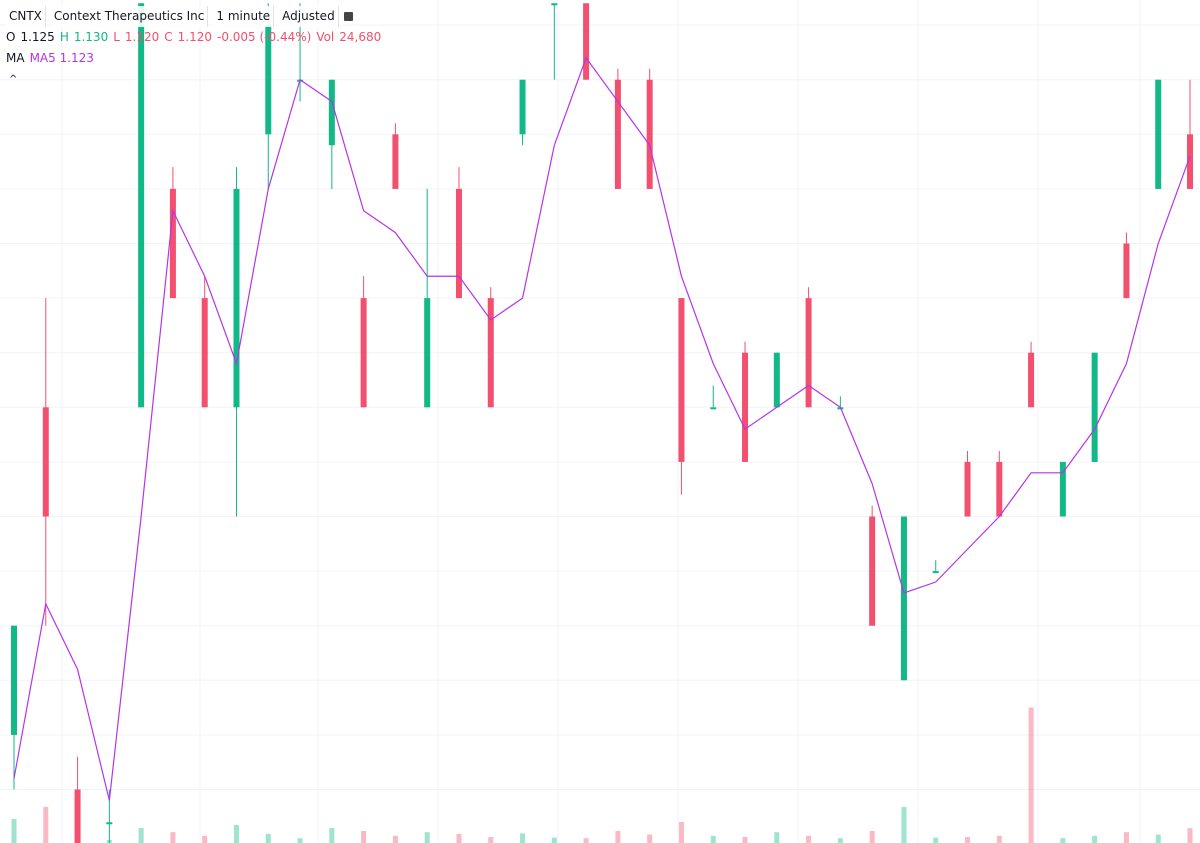 This screenshot has height=843, width=1200. Describe the element at coordinates (325, 37) in the screenshot. I see `vol-label: Vol` at that location.